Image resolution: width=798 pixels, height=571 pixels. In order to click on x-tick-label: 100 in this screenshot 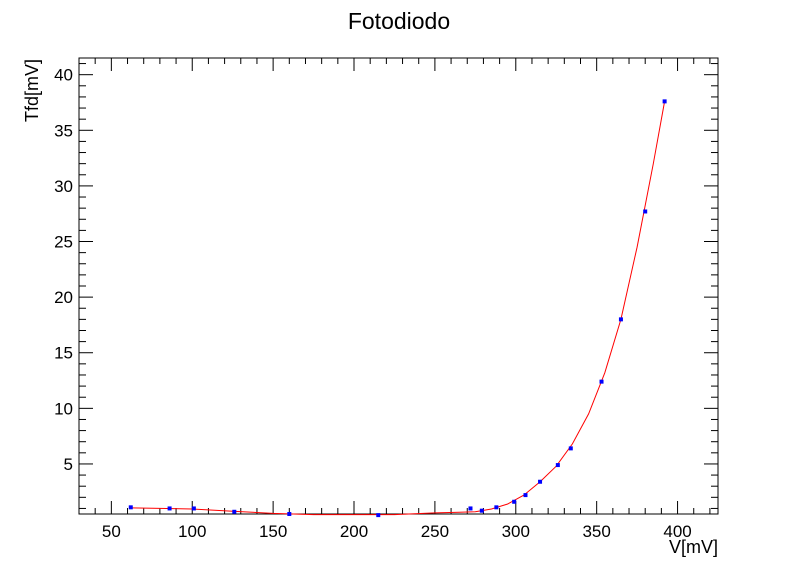, I will do `click(192, 531)`.